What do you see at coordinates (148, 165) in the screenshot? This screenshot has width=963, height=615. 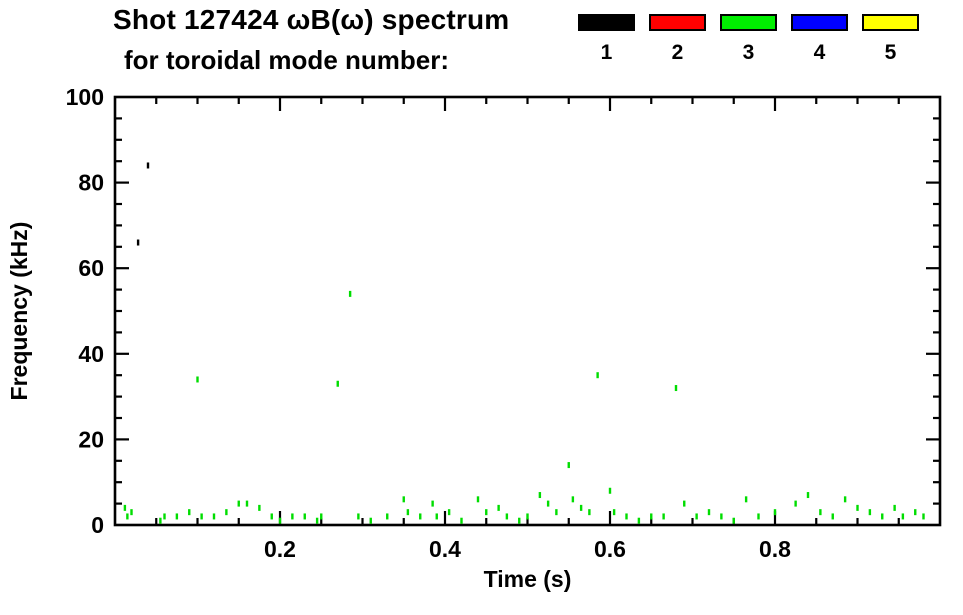 I see `scatter-point-n=1` at bounding box center [148, 165].